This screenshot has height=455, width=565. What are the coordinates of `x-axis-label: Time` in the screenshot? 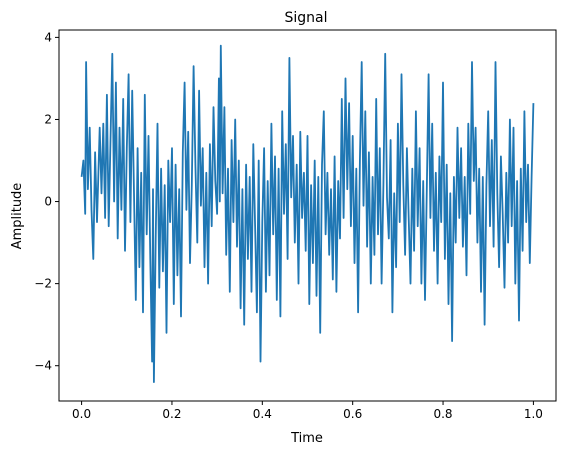 It's located at (306, 438).